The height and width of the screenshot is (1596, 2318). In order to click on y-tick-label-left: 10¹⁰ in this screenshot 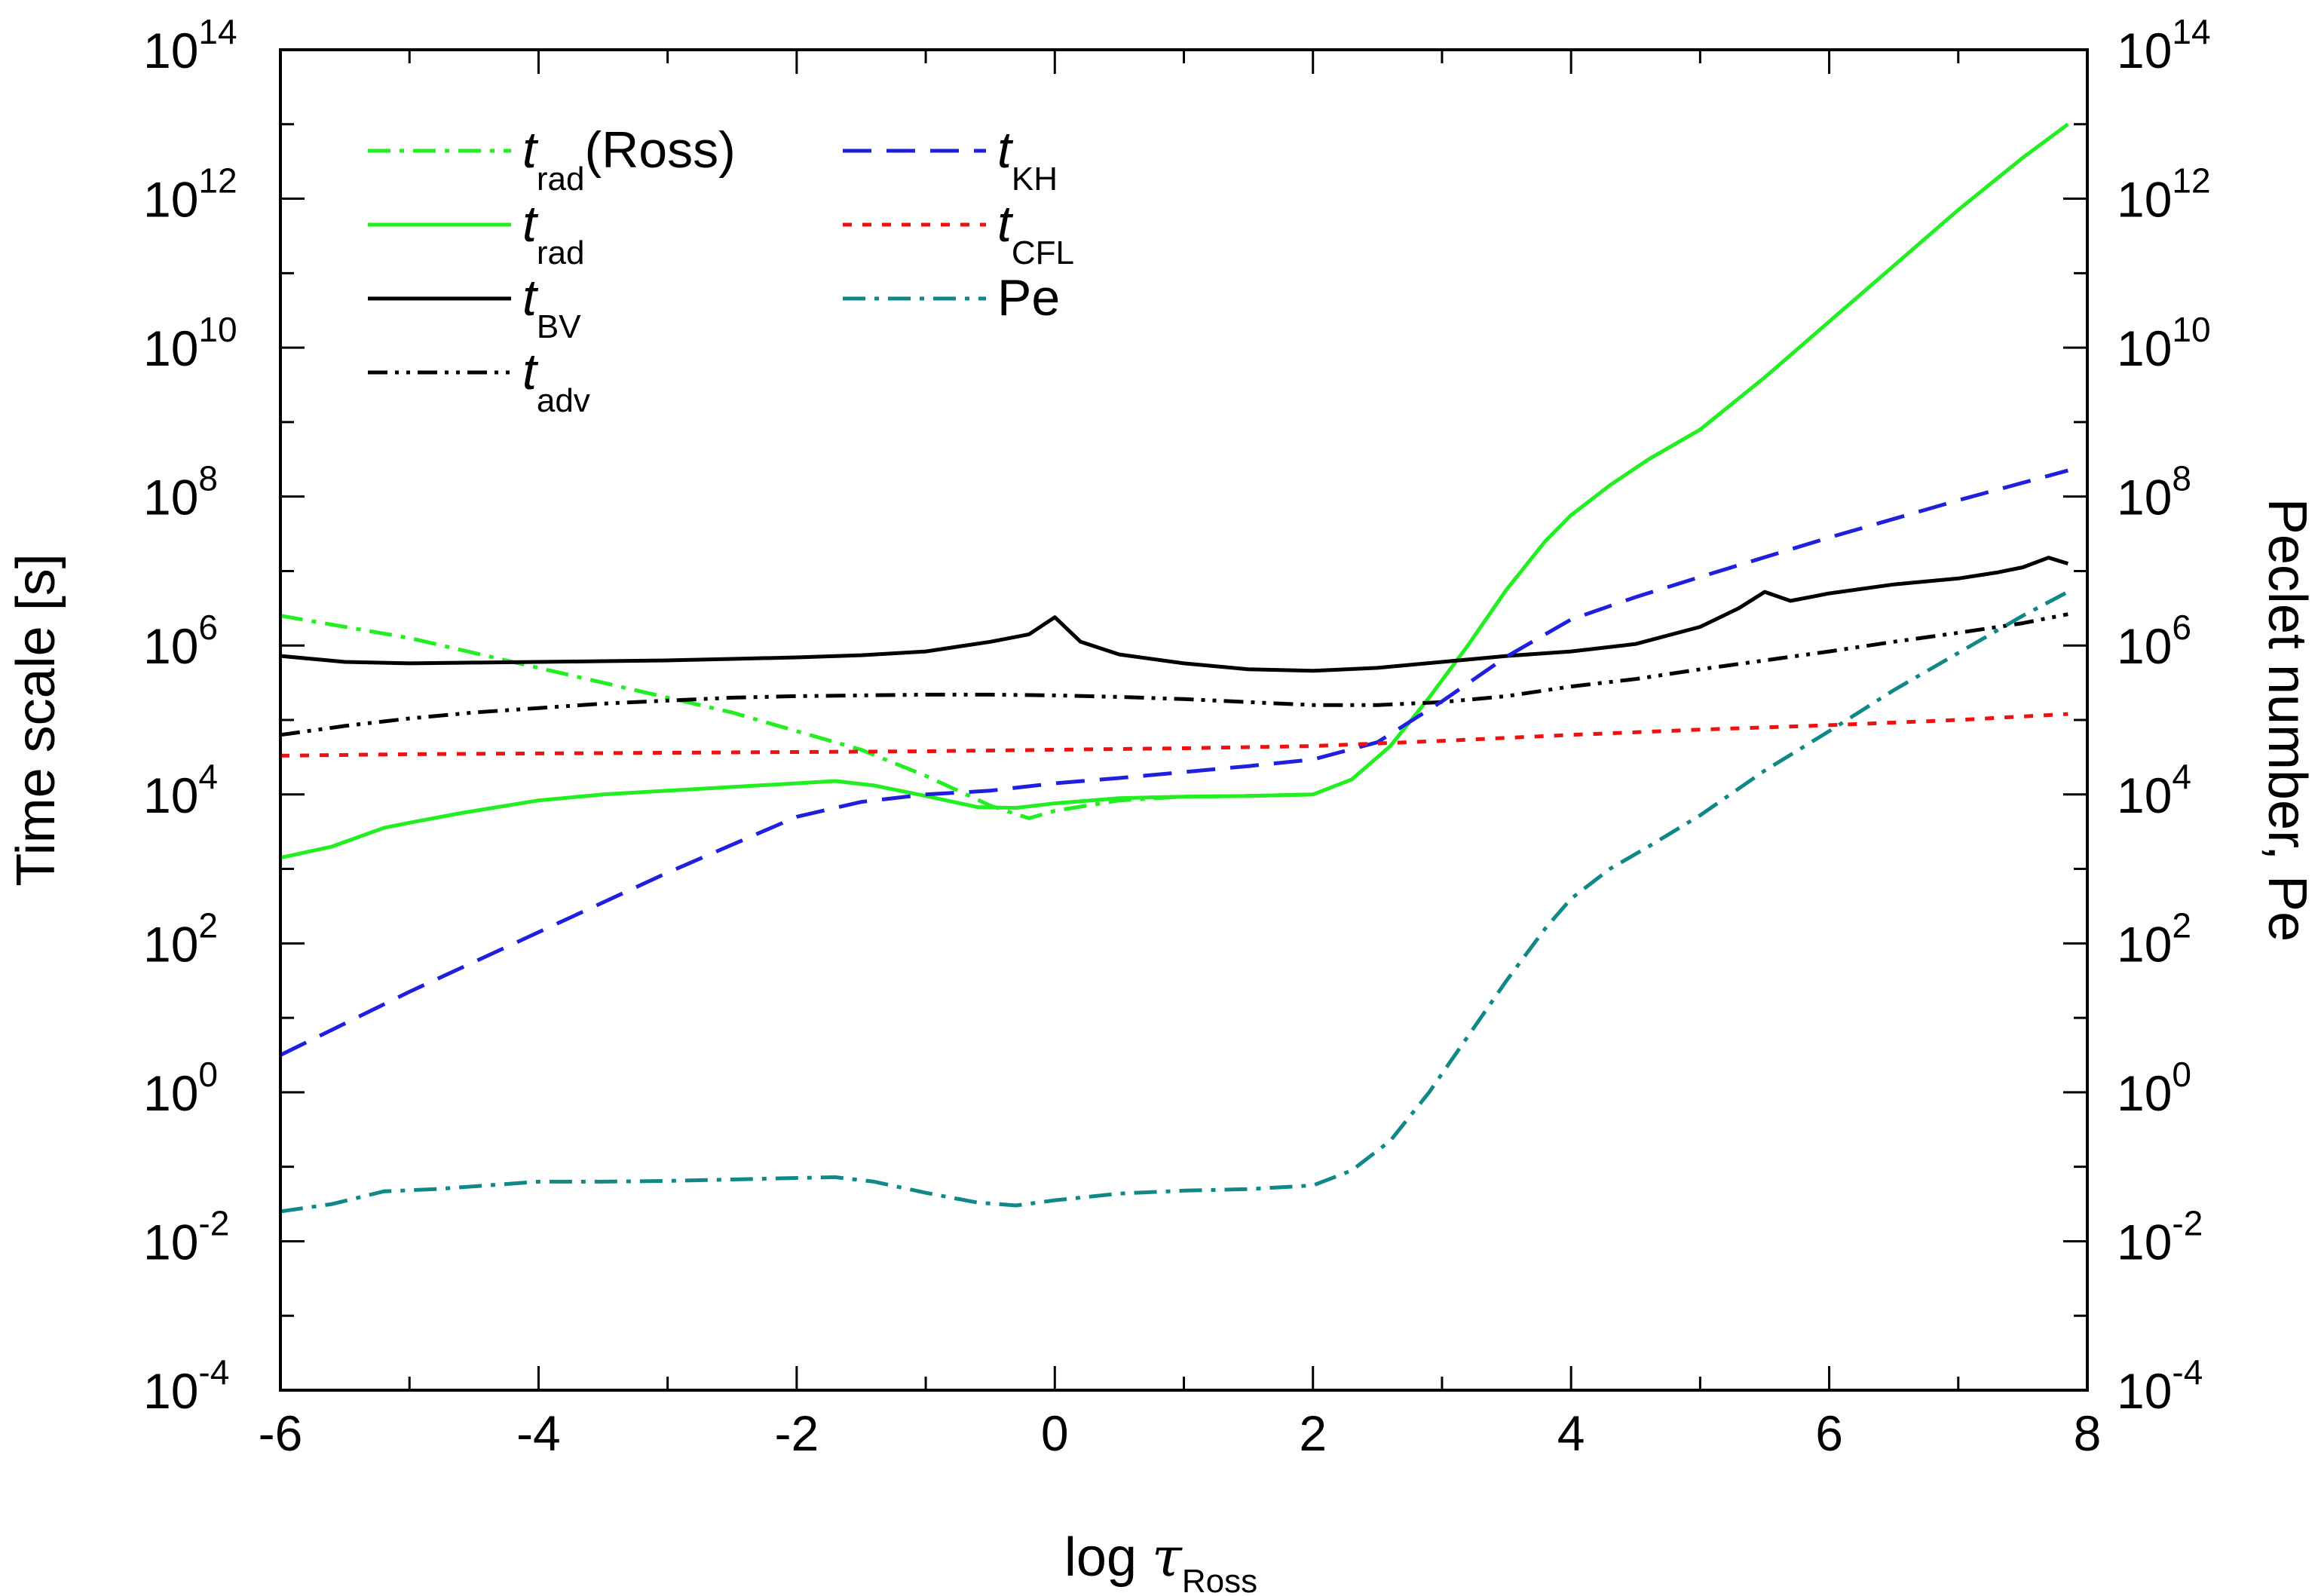, I will do `click(190, 343)`.